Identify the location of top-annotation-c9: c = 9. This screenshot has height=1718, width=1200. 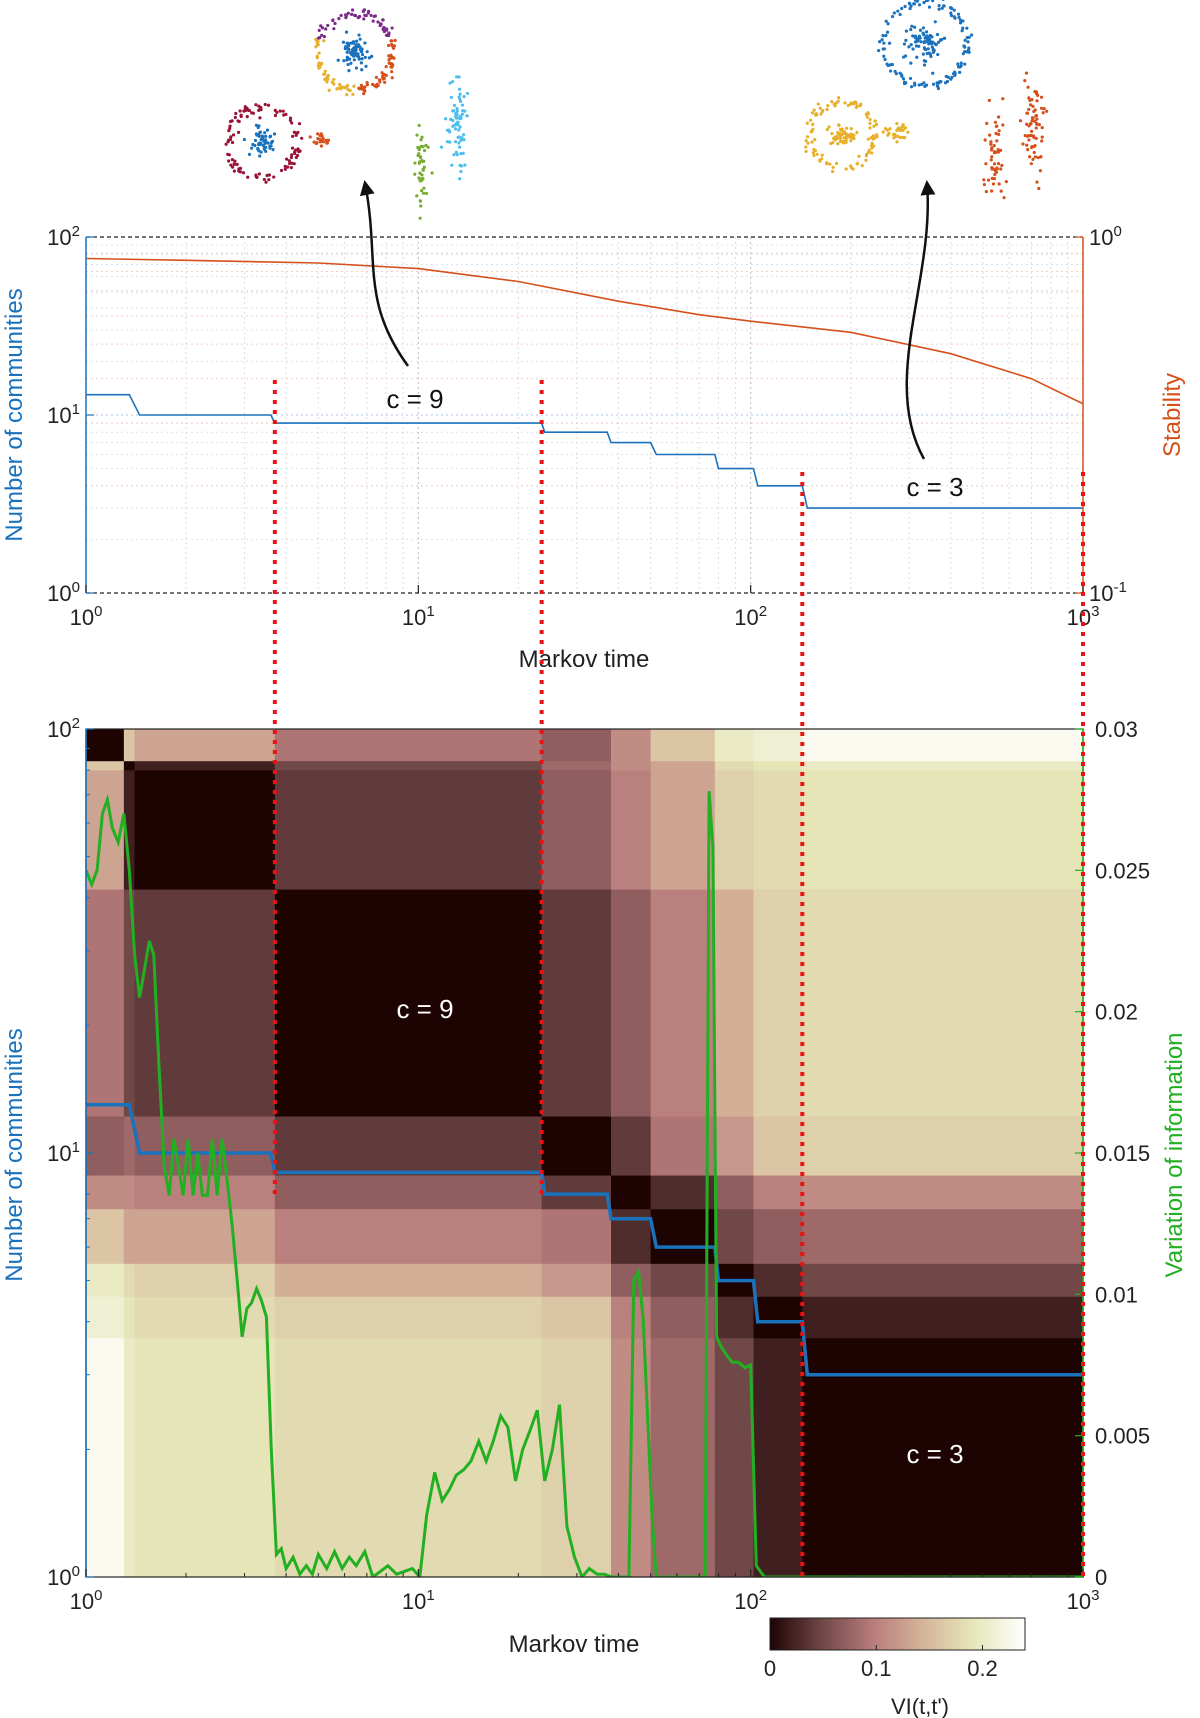
(414, 399).